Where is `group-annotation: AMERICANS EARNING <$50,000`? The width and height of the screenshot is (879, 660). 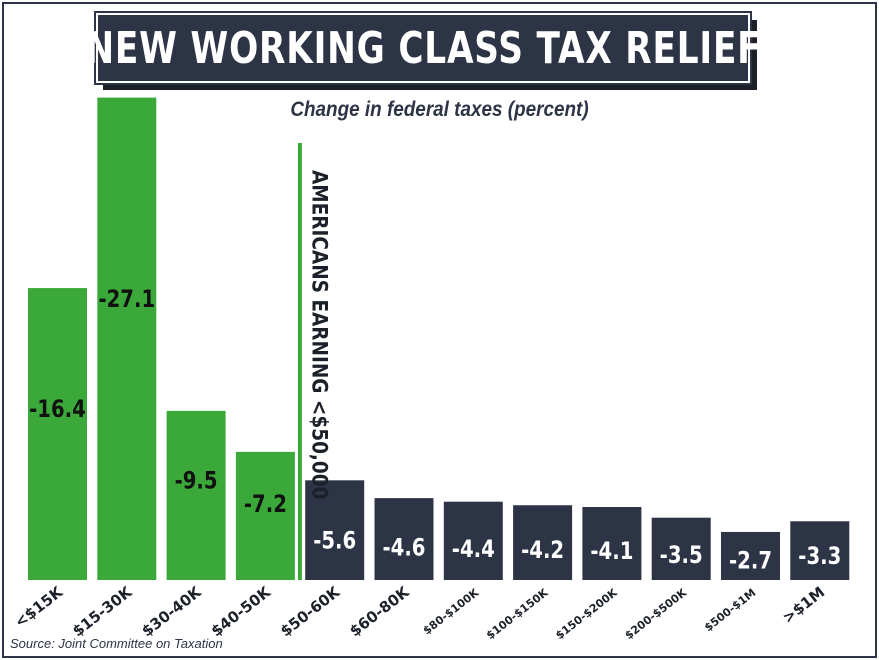
group-annotation: AMERICANS EARNING <$50,000 is located at coordinates (319, 334).